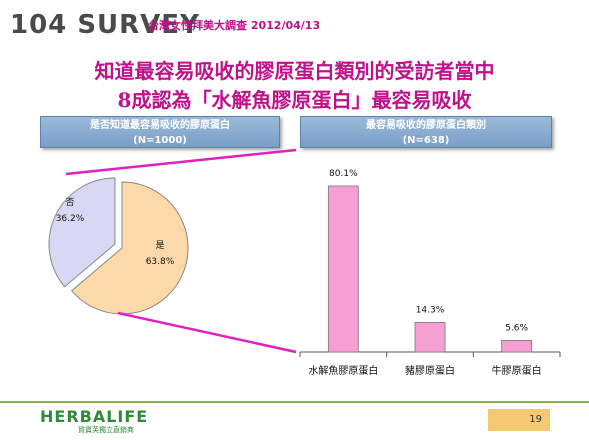 This screenshot has width=589, height=440. I want to click on pie-sample-size: (N=1000), so click(160, 140).